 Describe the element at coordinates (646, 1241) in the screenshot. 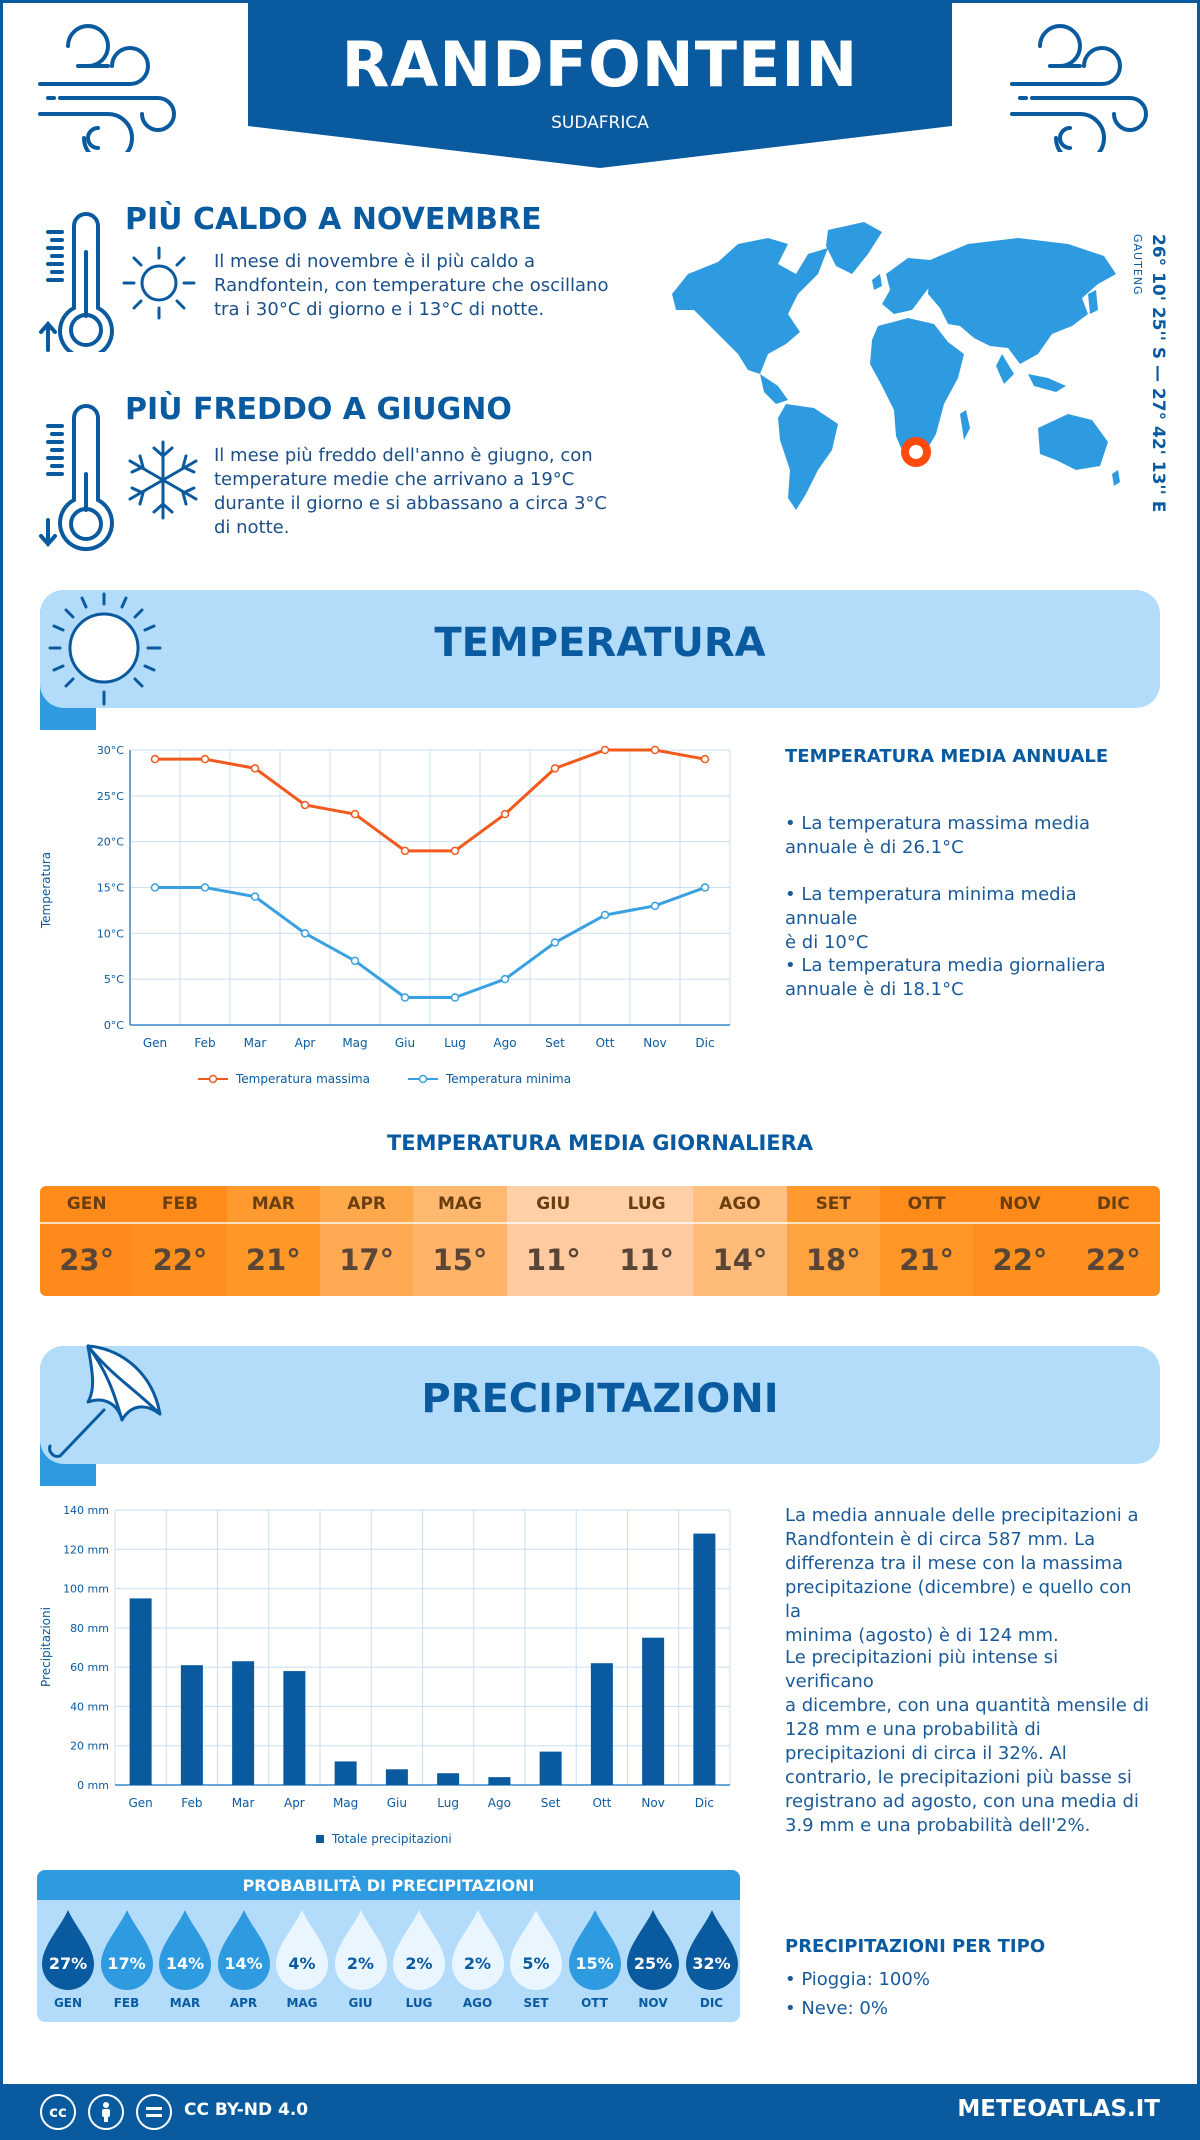

I see `daily-cell: LUG 11°` at that location.